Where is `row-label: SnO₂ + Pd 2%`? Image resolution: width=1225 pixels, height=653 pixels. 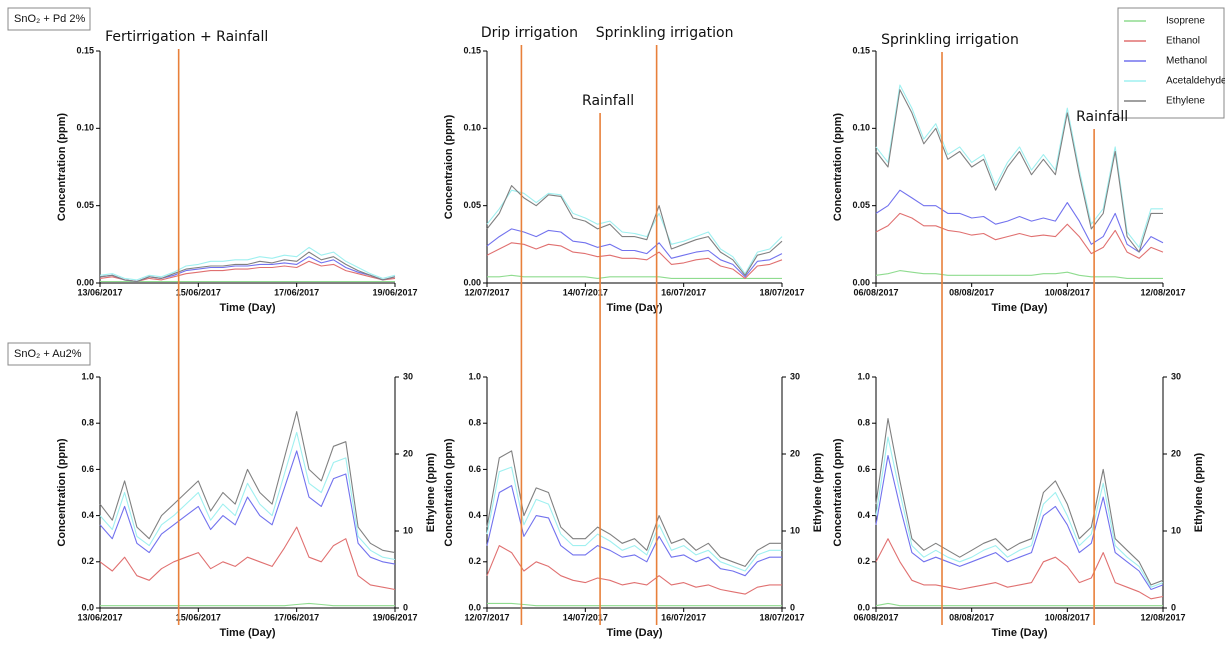 row-label: SnO₂ + Pd 2% is located at coordinates (49, 19).